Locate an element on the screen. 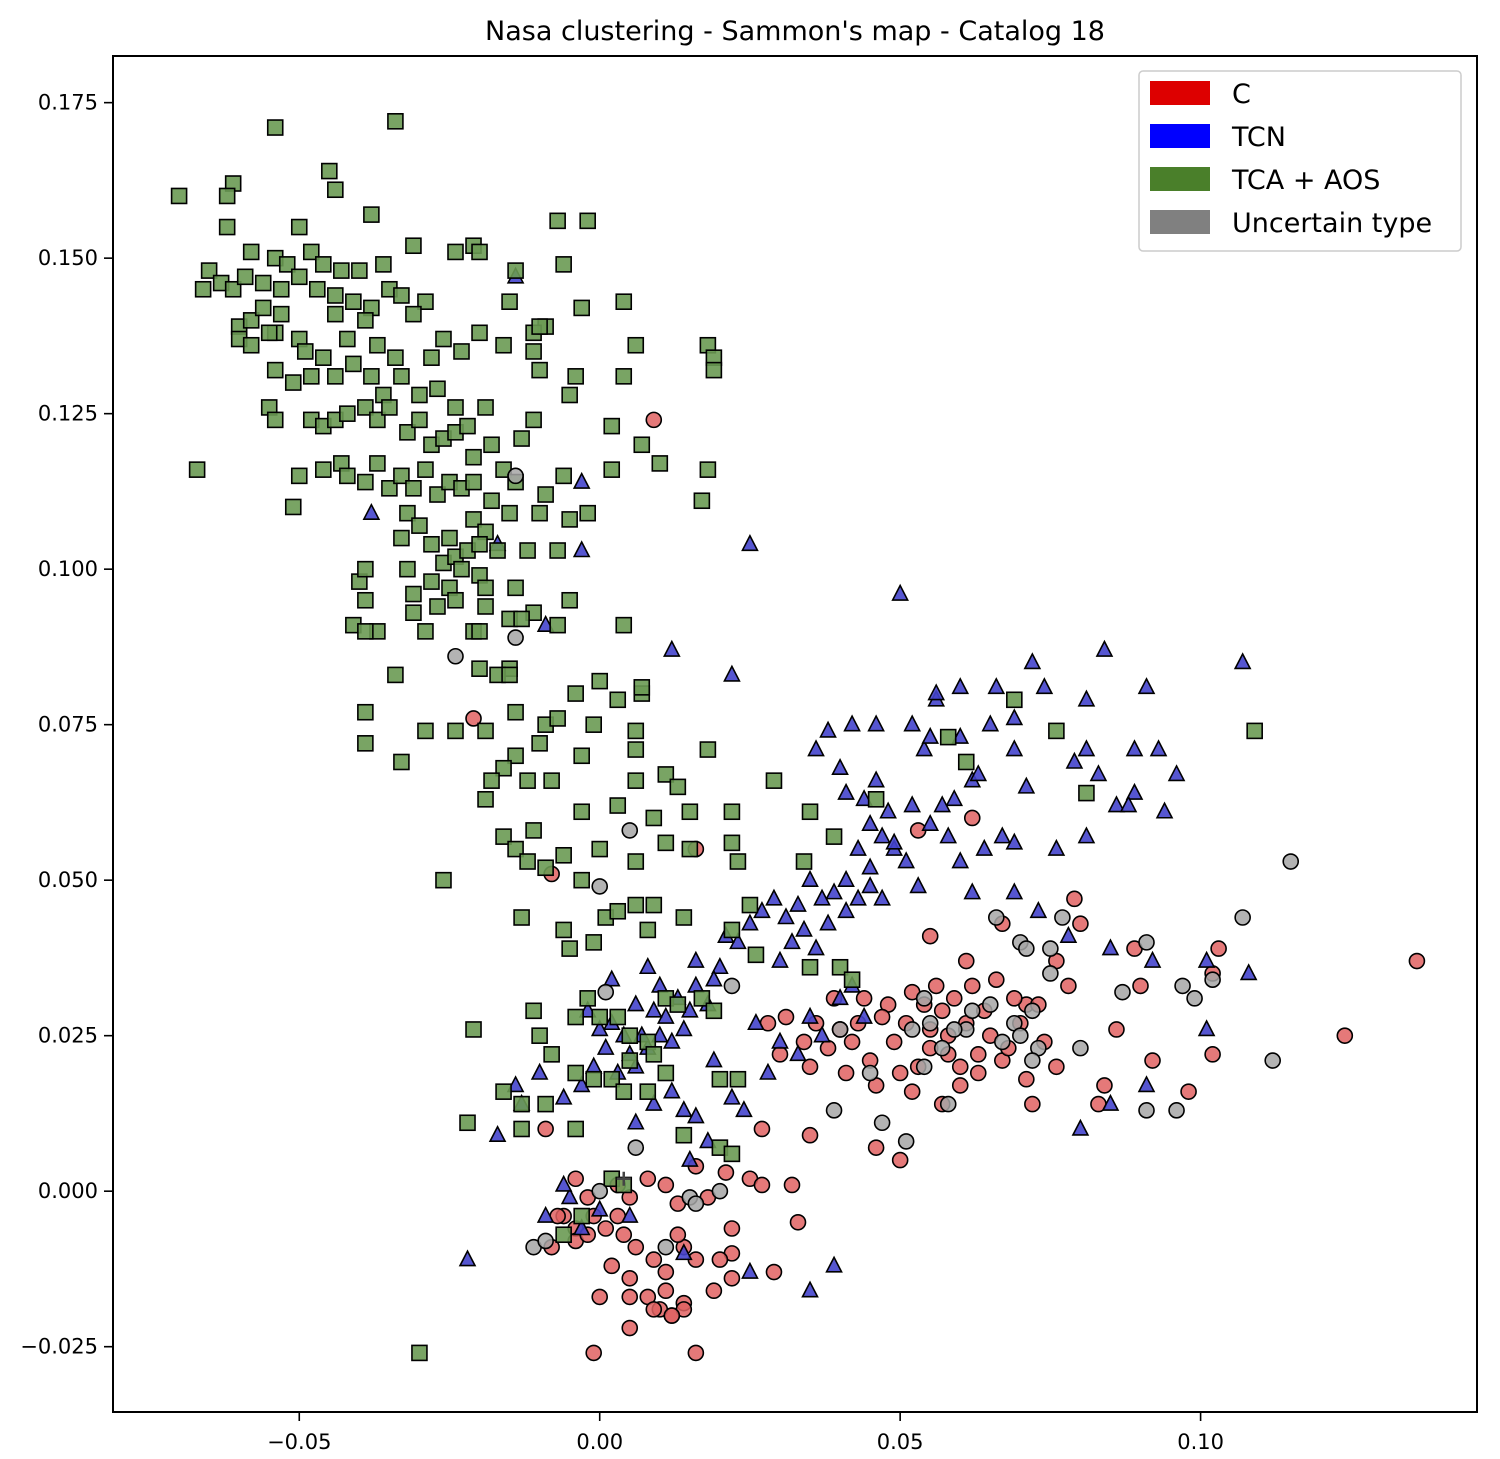 The image size is (1500, 1459). y-tick-label: 0.000 is located at coordinates (68, 1191).